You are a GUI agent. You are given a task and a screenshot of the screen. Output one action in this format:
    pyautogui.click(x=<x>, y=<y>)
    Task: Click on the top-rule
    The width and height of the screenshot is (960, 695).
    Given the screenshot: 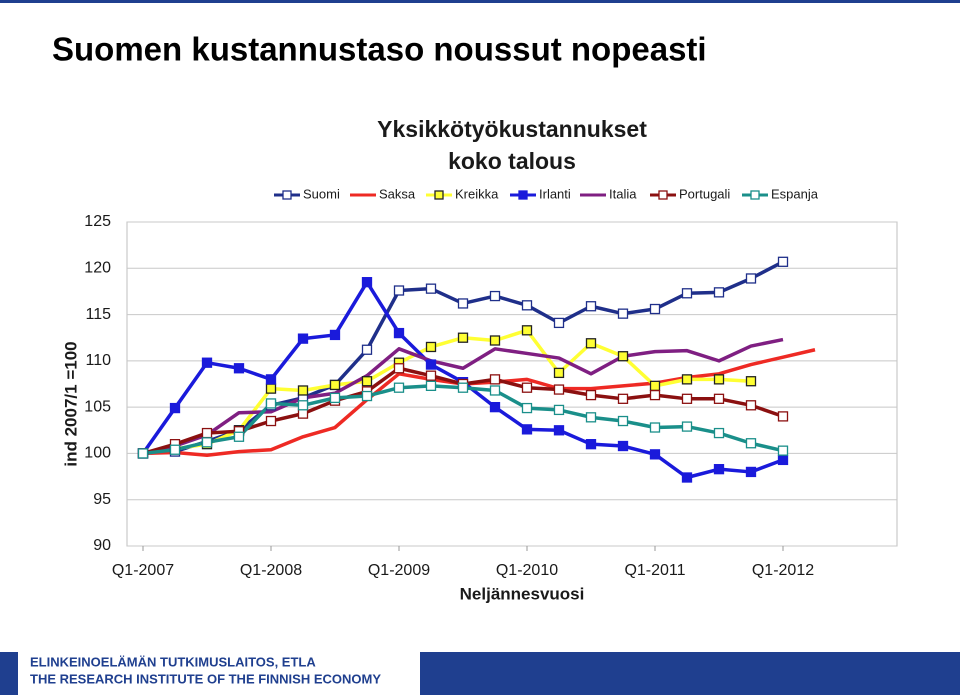 What is the action you would take?
    pyautogui.click(x=480, y=1)
    